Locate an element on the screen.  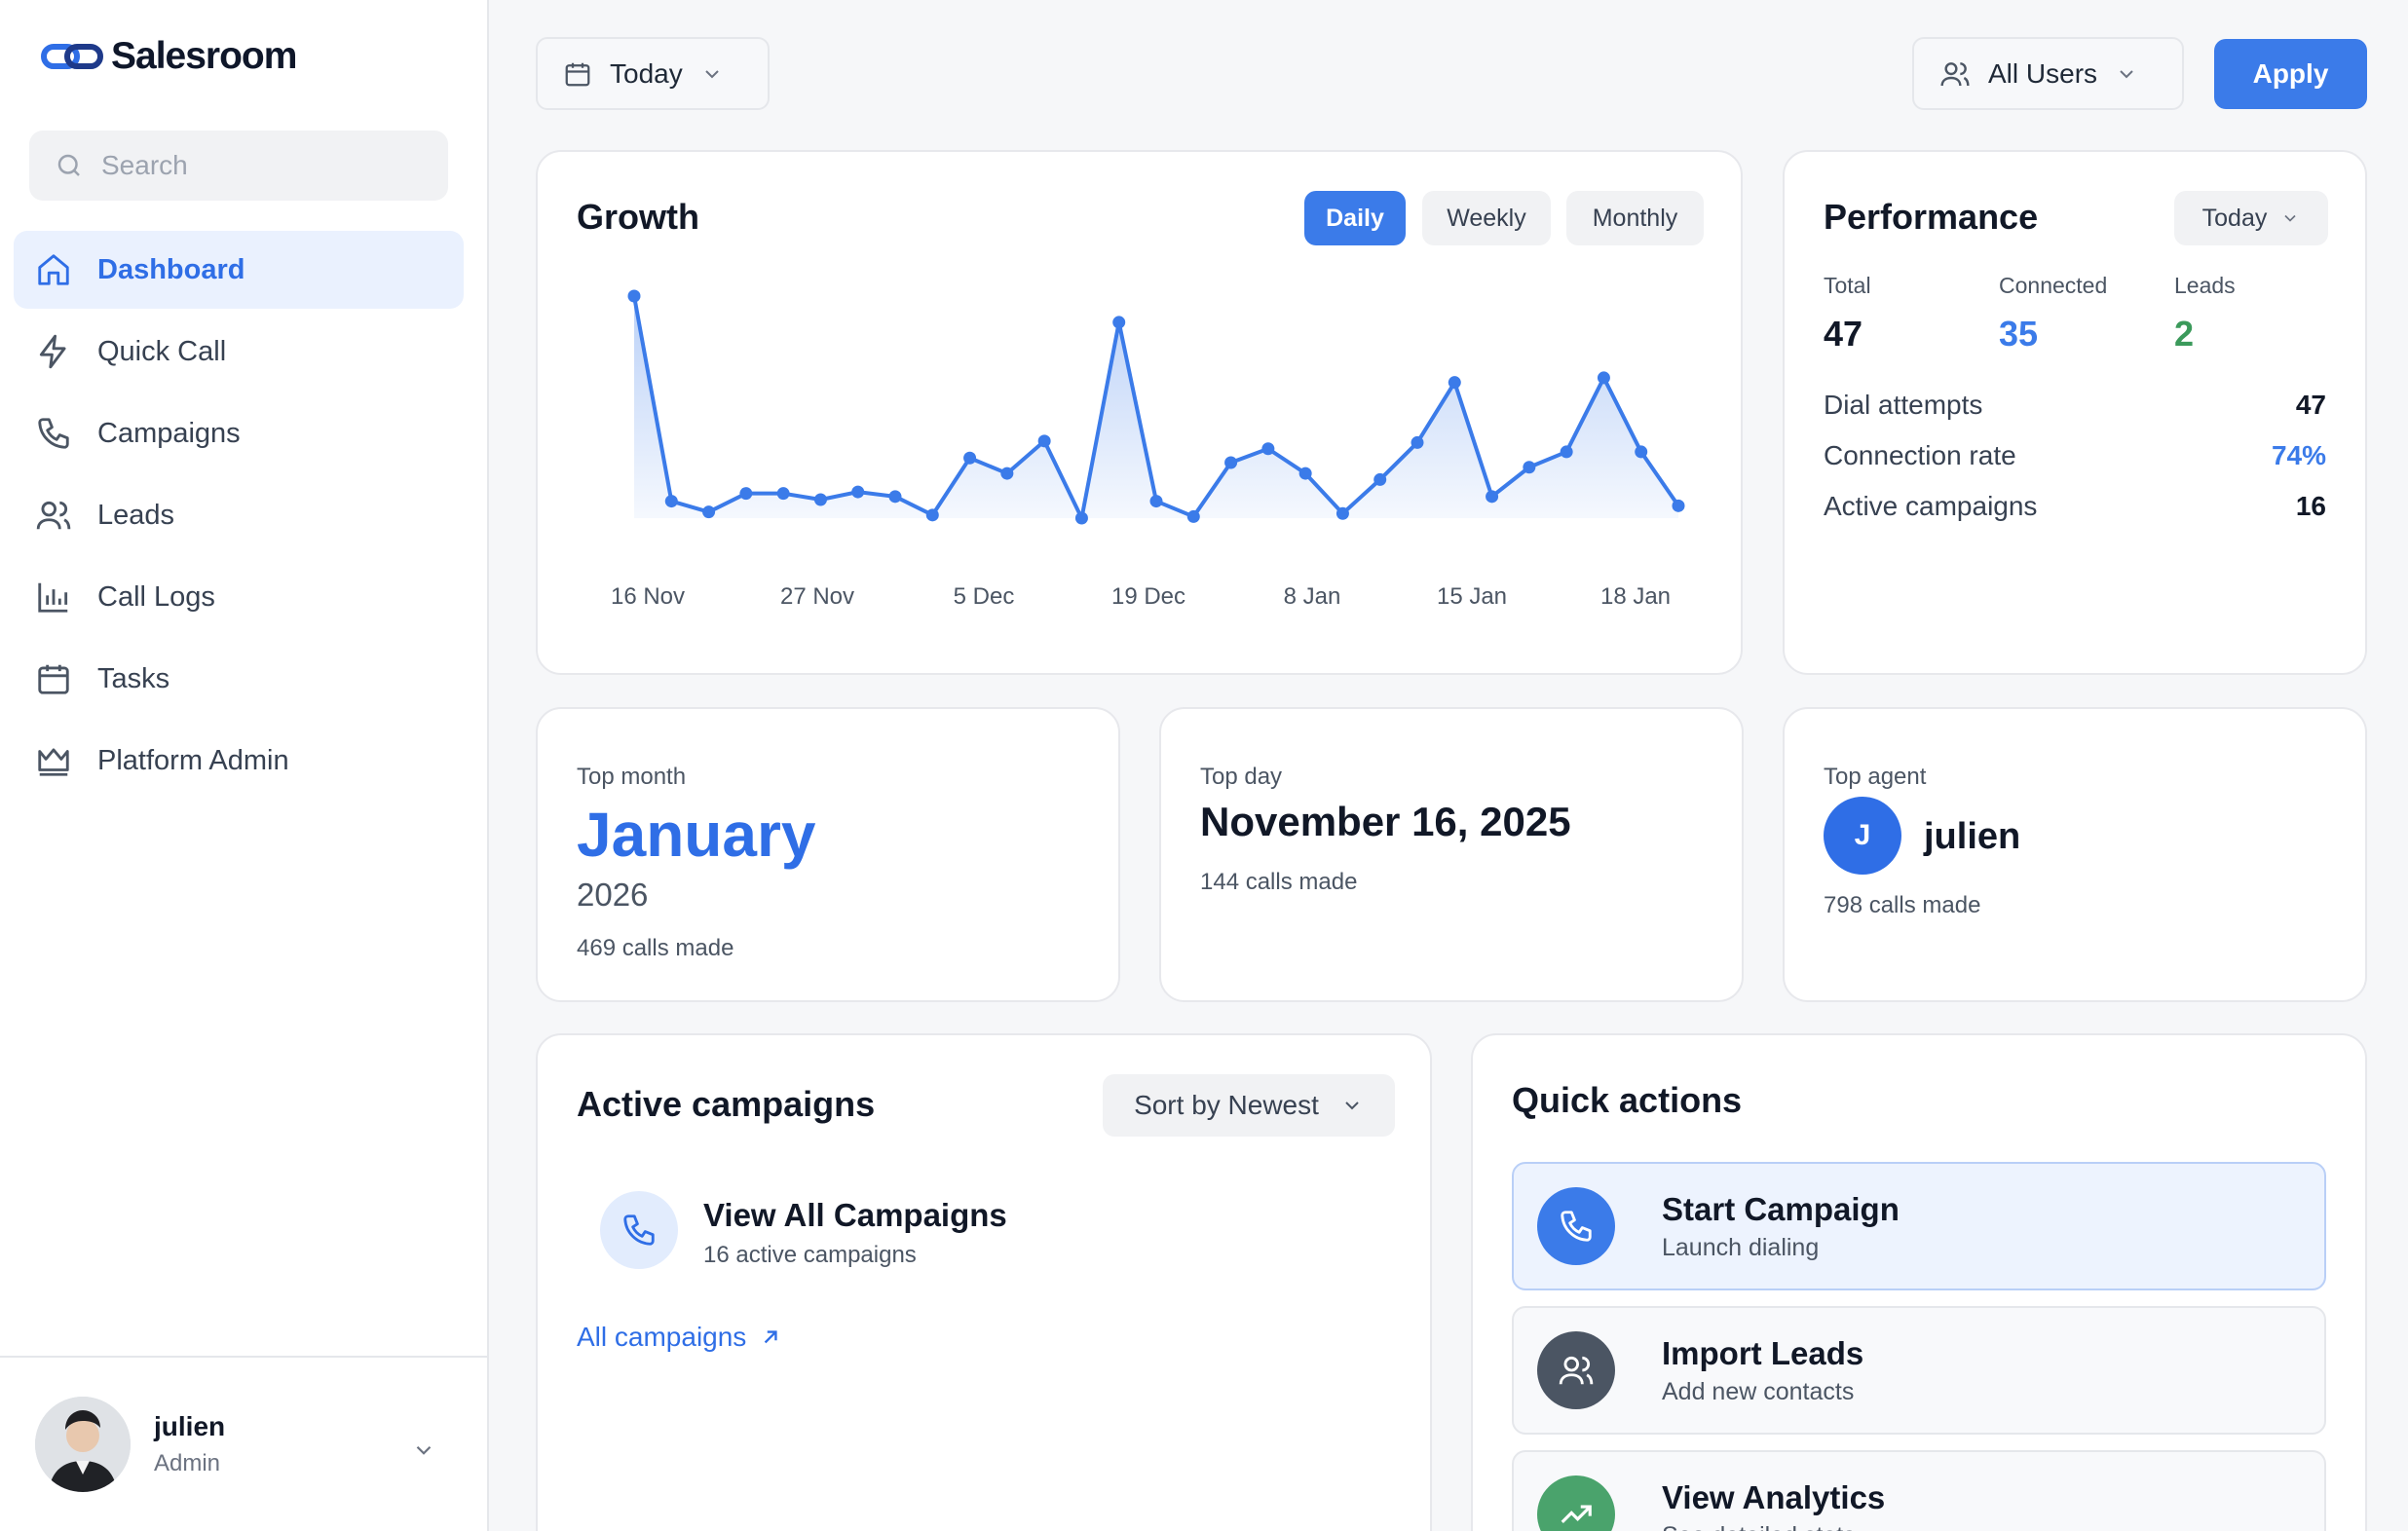
top-day-date: November 16, 2025 is located at coordinates (1385, 821).